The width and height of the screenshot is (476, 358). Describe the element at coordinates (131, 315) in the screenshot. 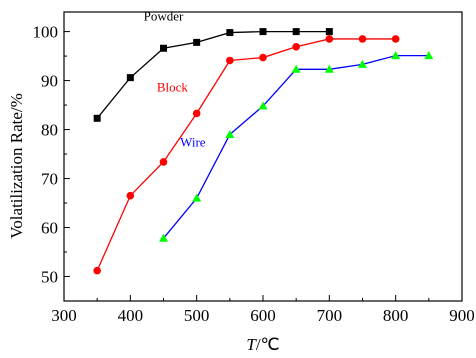

I see `x-tick-label: 400` at that location.